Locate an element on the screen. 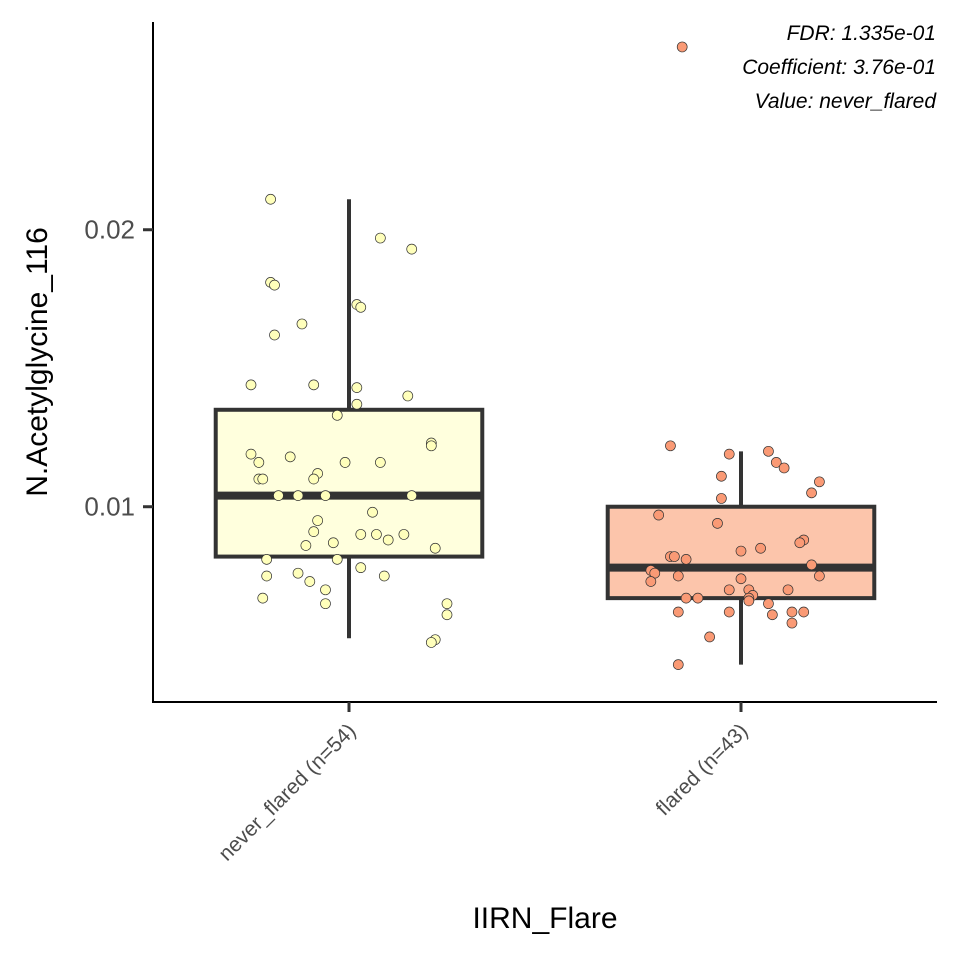  x-axis-title: IIRN_Flare is located at coordinates (544, 918).